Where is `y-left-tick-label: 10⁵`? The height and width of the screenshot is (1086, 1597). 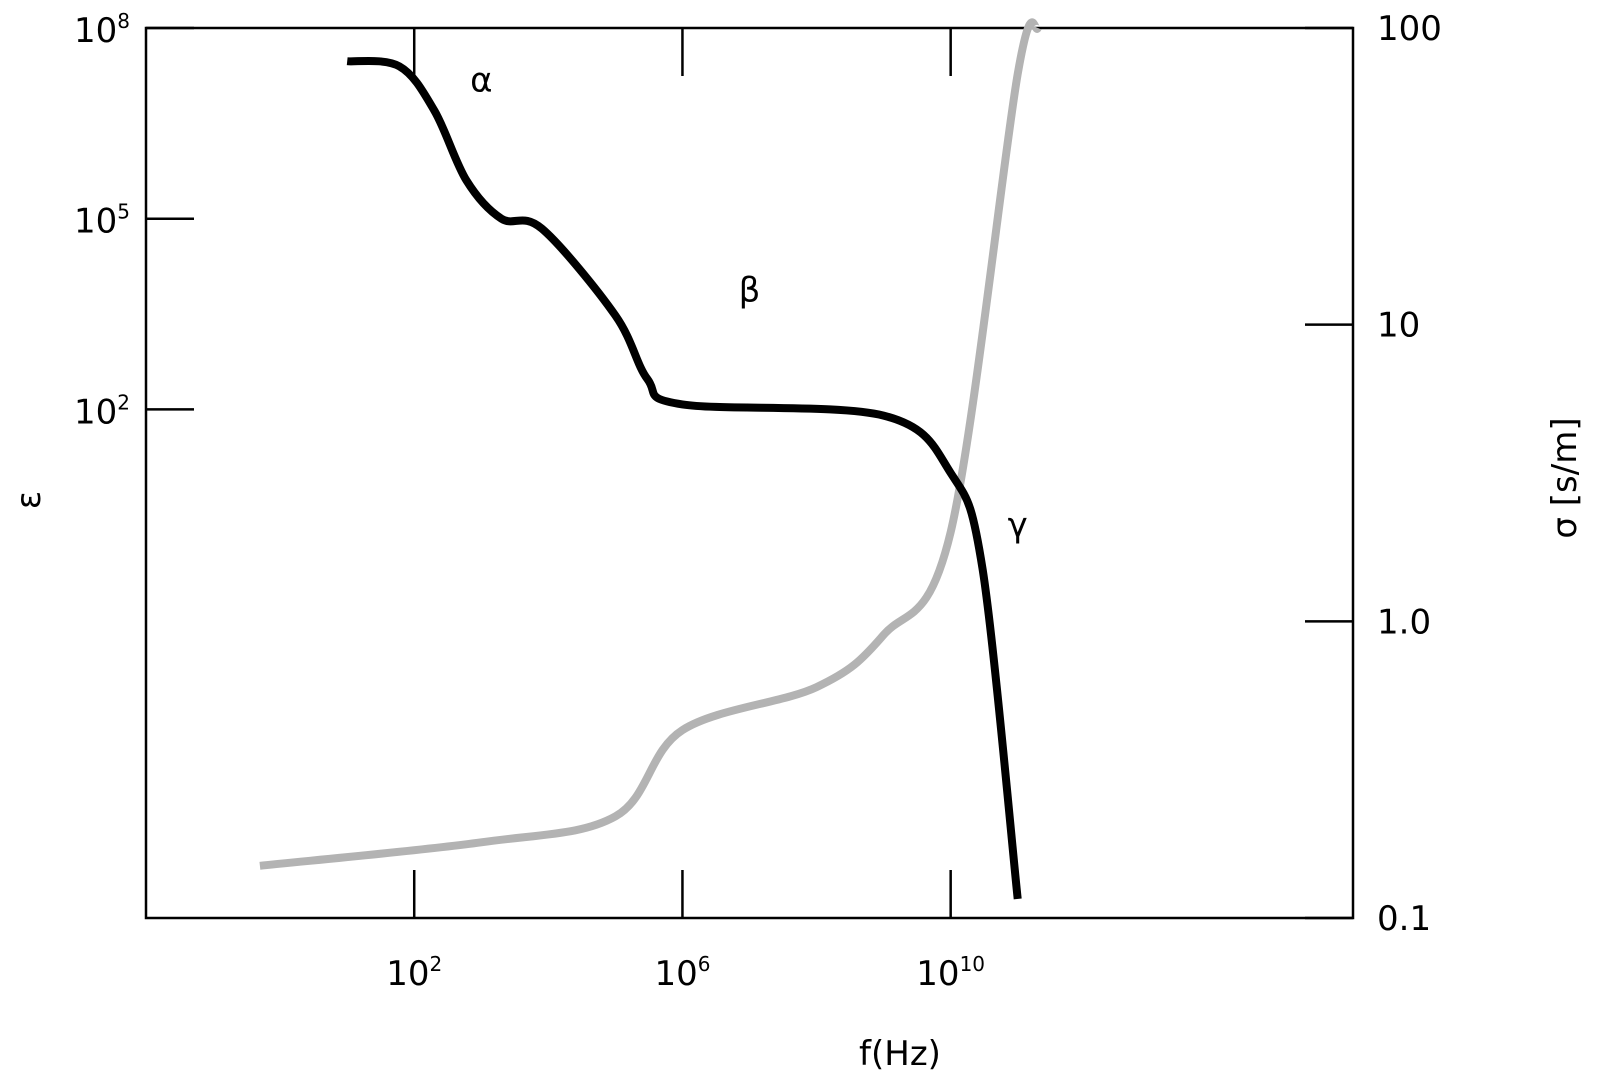 y-left-tick-label: 10⁵ is located at coordinates (102, 221).